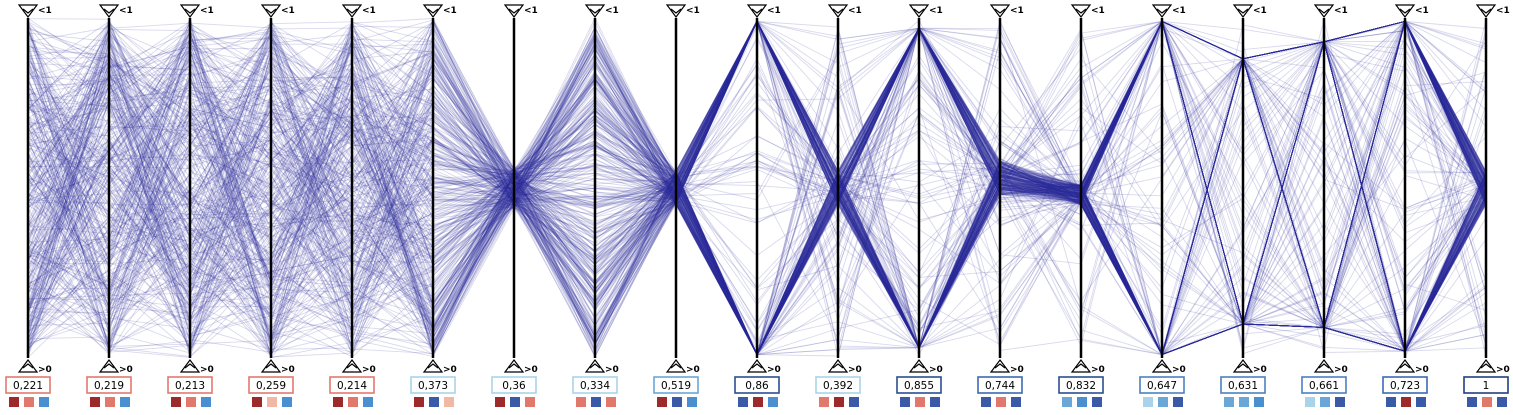 Image resolution: width=1513 pixels, height=415 pixels. What do you see at coordinates (190, 391) in the screenshot?
I see `axis-score-3: 0,213` at bounding box center [190, 391].